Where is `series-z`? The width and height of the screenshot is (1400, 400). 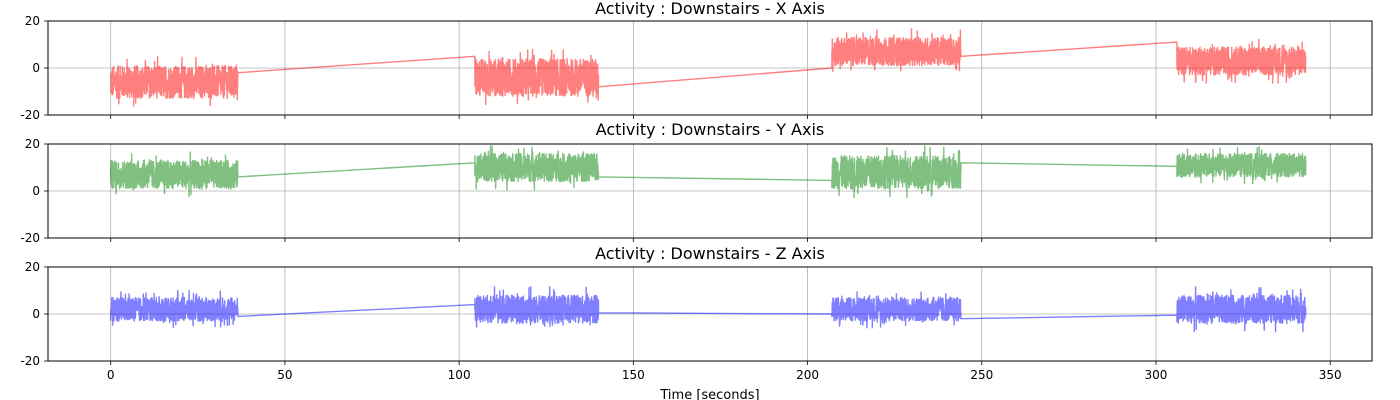
series-z is located at coordinates (708, 309).